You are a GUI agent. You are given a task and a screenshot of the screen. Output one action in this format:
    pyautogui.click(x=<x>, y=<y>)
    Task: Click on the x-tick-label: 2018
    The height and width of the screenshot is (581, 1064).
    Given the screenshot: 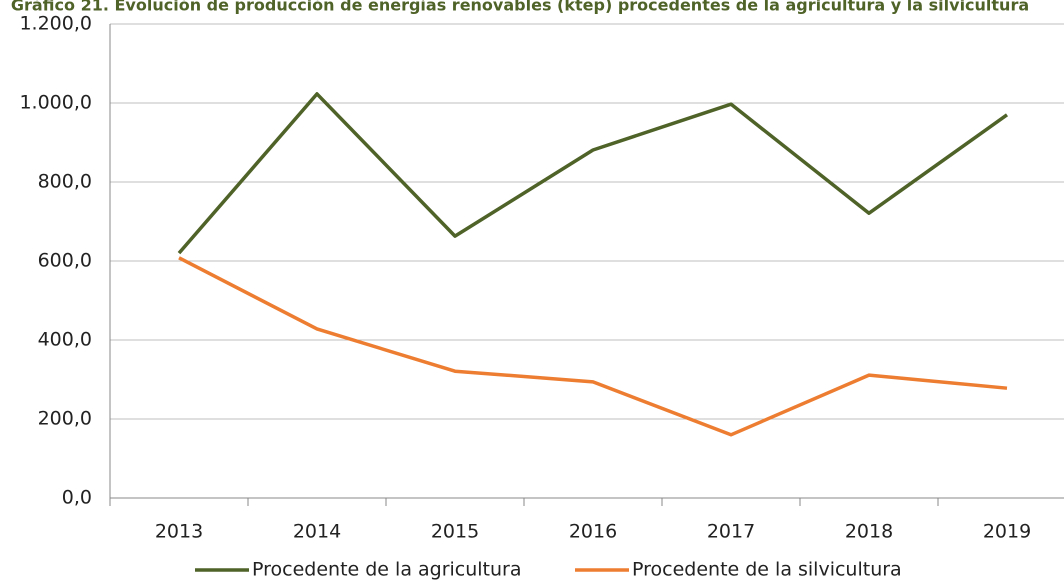 What is the action you would take?
    pyautogui.click(x=869, y=532)
    